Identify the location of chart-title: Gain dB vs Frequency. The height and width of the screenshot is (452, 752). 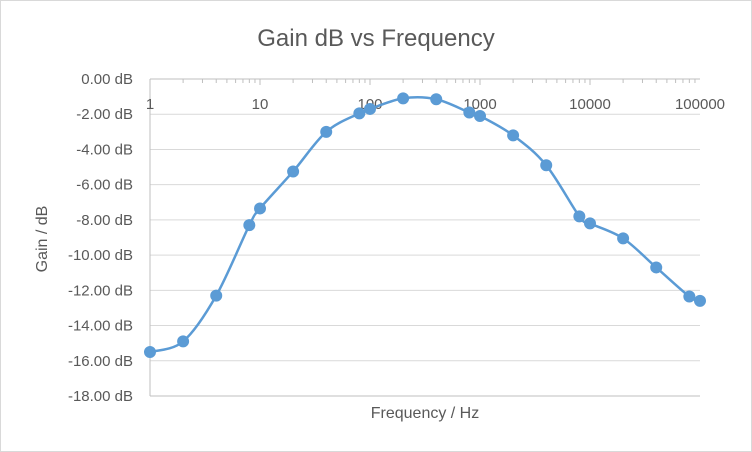
(375, 38).